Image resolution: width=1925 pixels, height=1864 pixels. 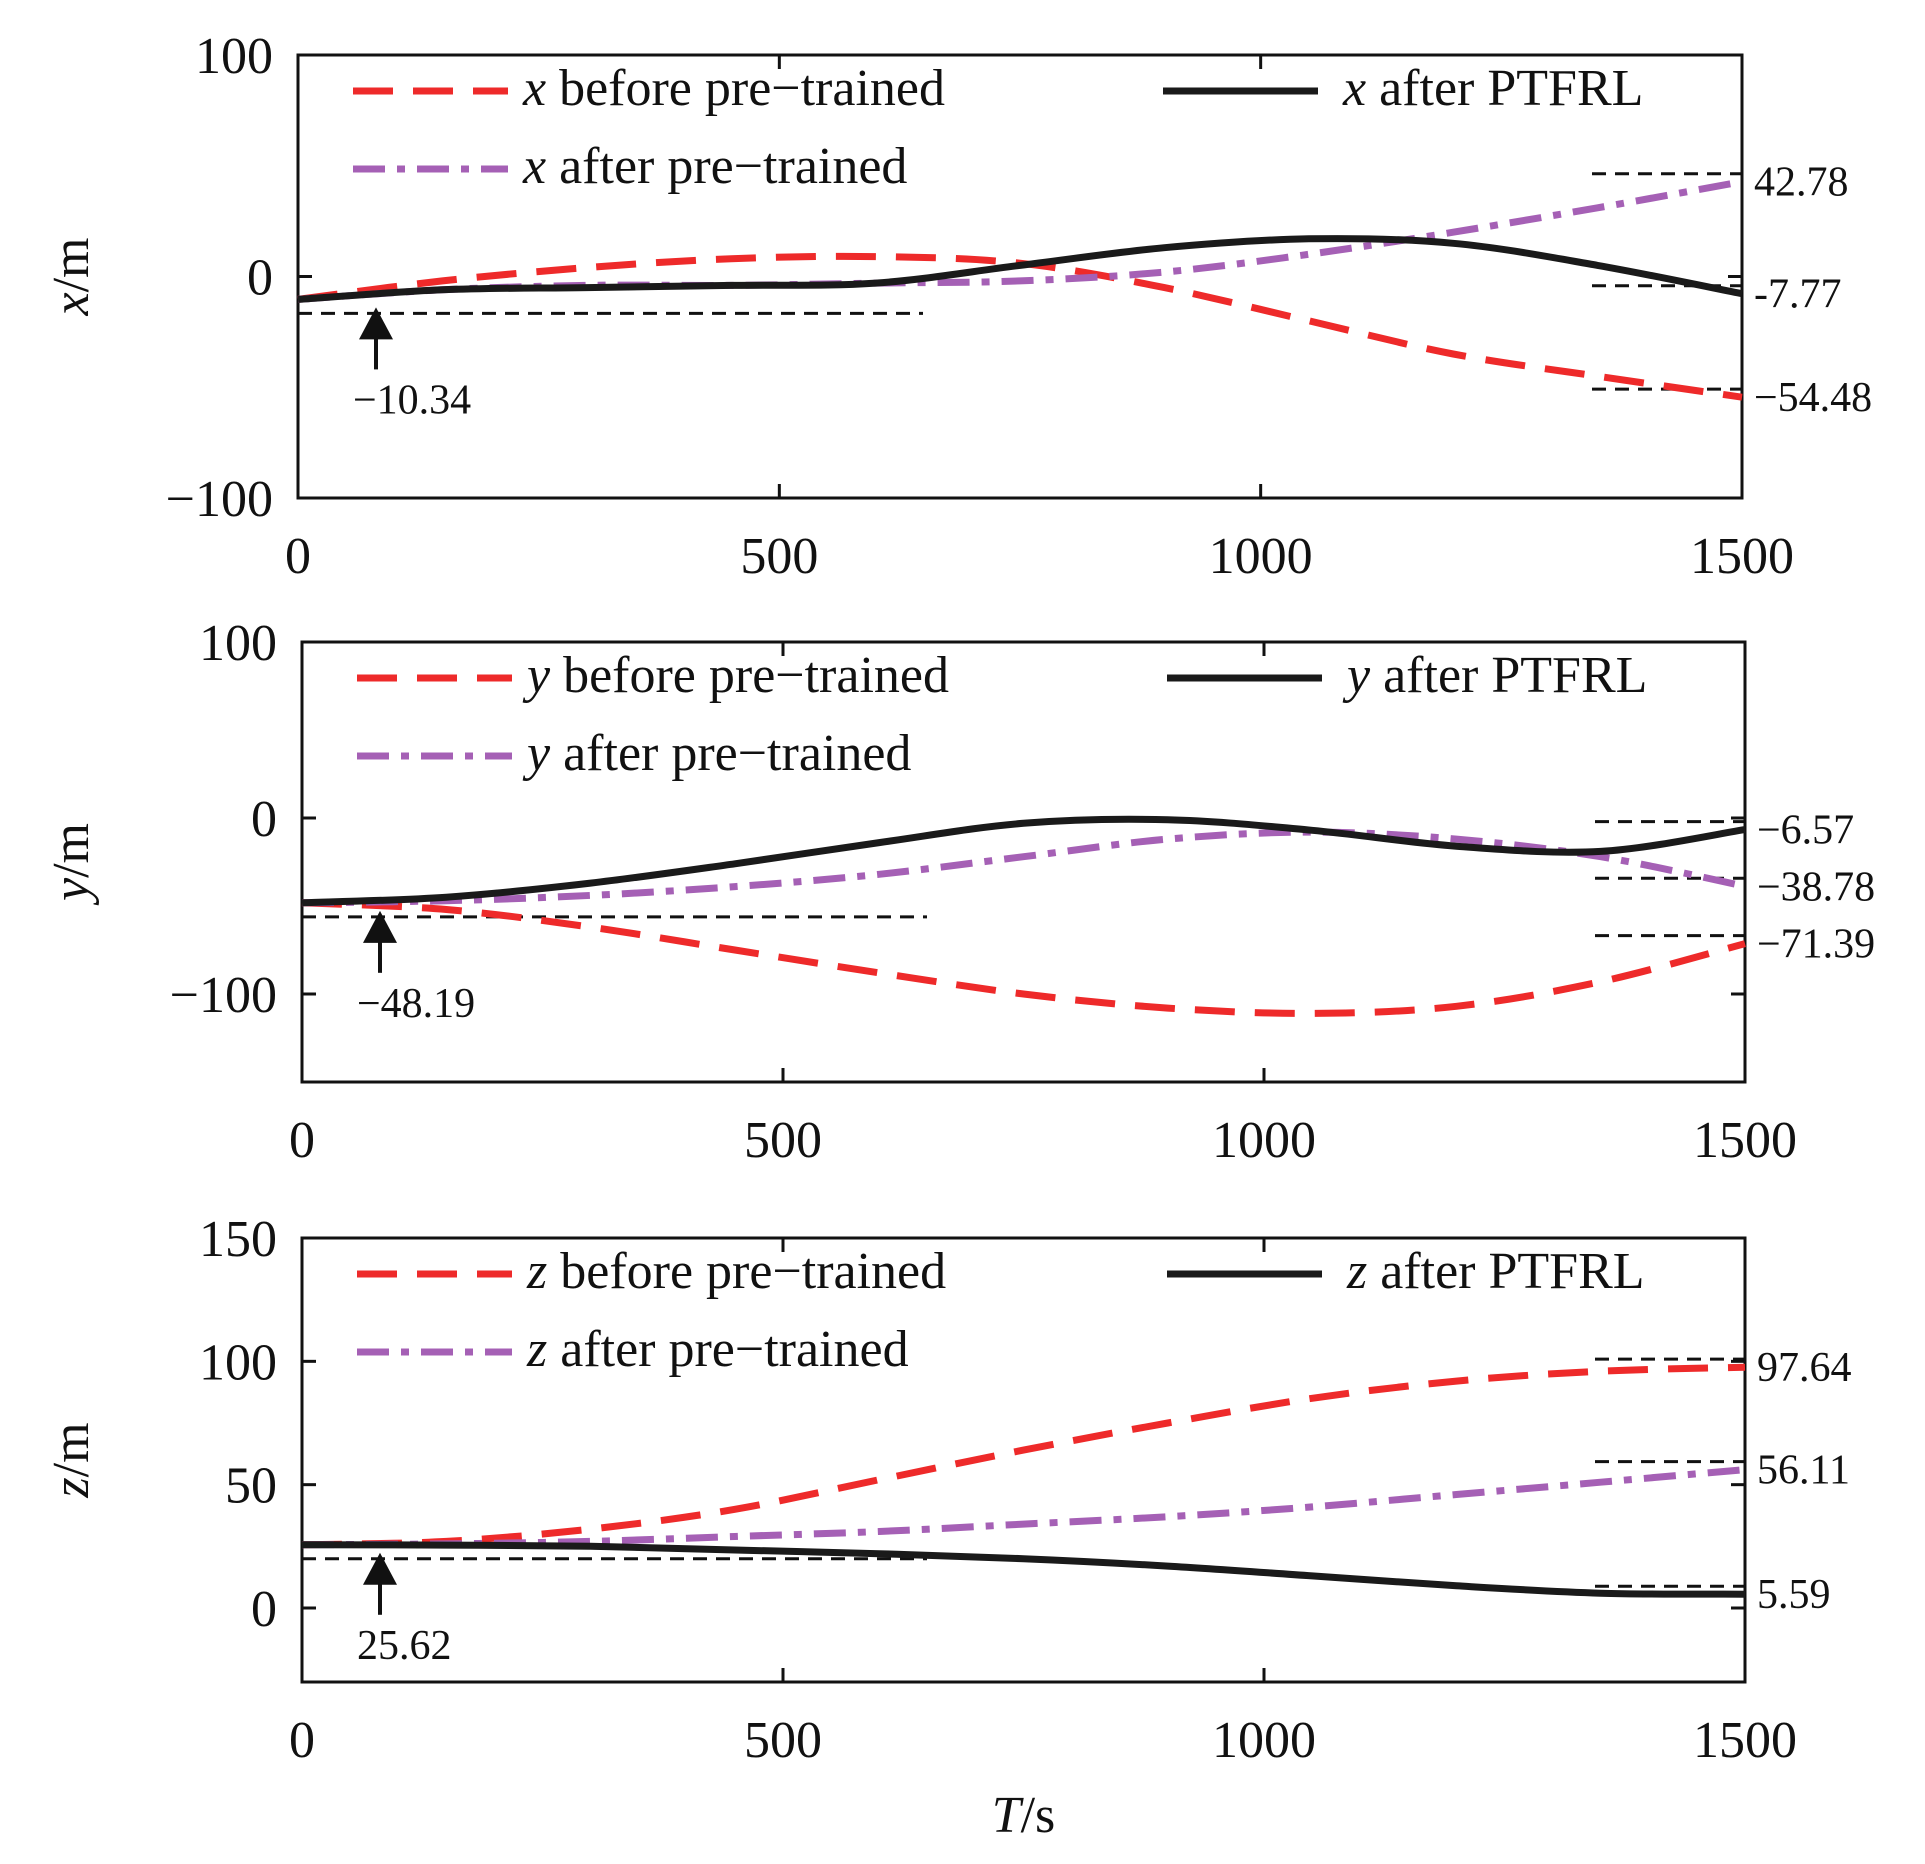 I want to click on legend-label-before: y before pre−trained, so click(x=735, y=675).